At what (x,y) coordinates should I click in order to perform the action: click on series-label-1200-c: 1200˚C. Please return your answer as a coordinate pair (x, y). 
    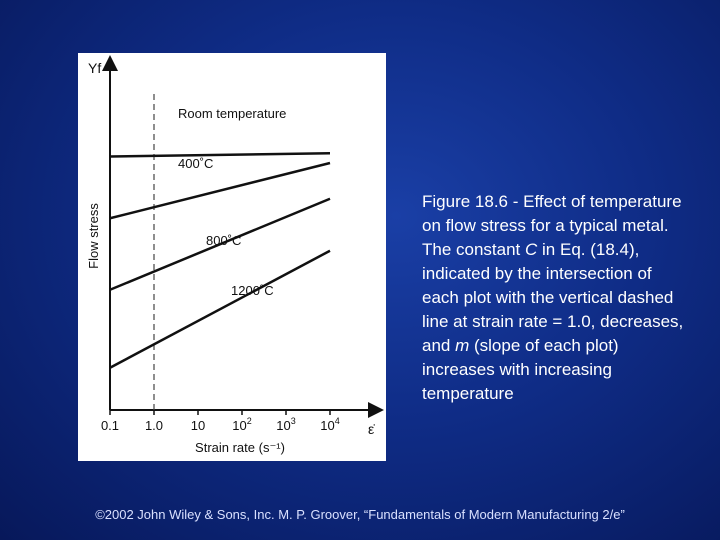
    Looking at the image, I should click on (252, 290).